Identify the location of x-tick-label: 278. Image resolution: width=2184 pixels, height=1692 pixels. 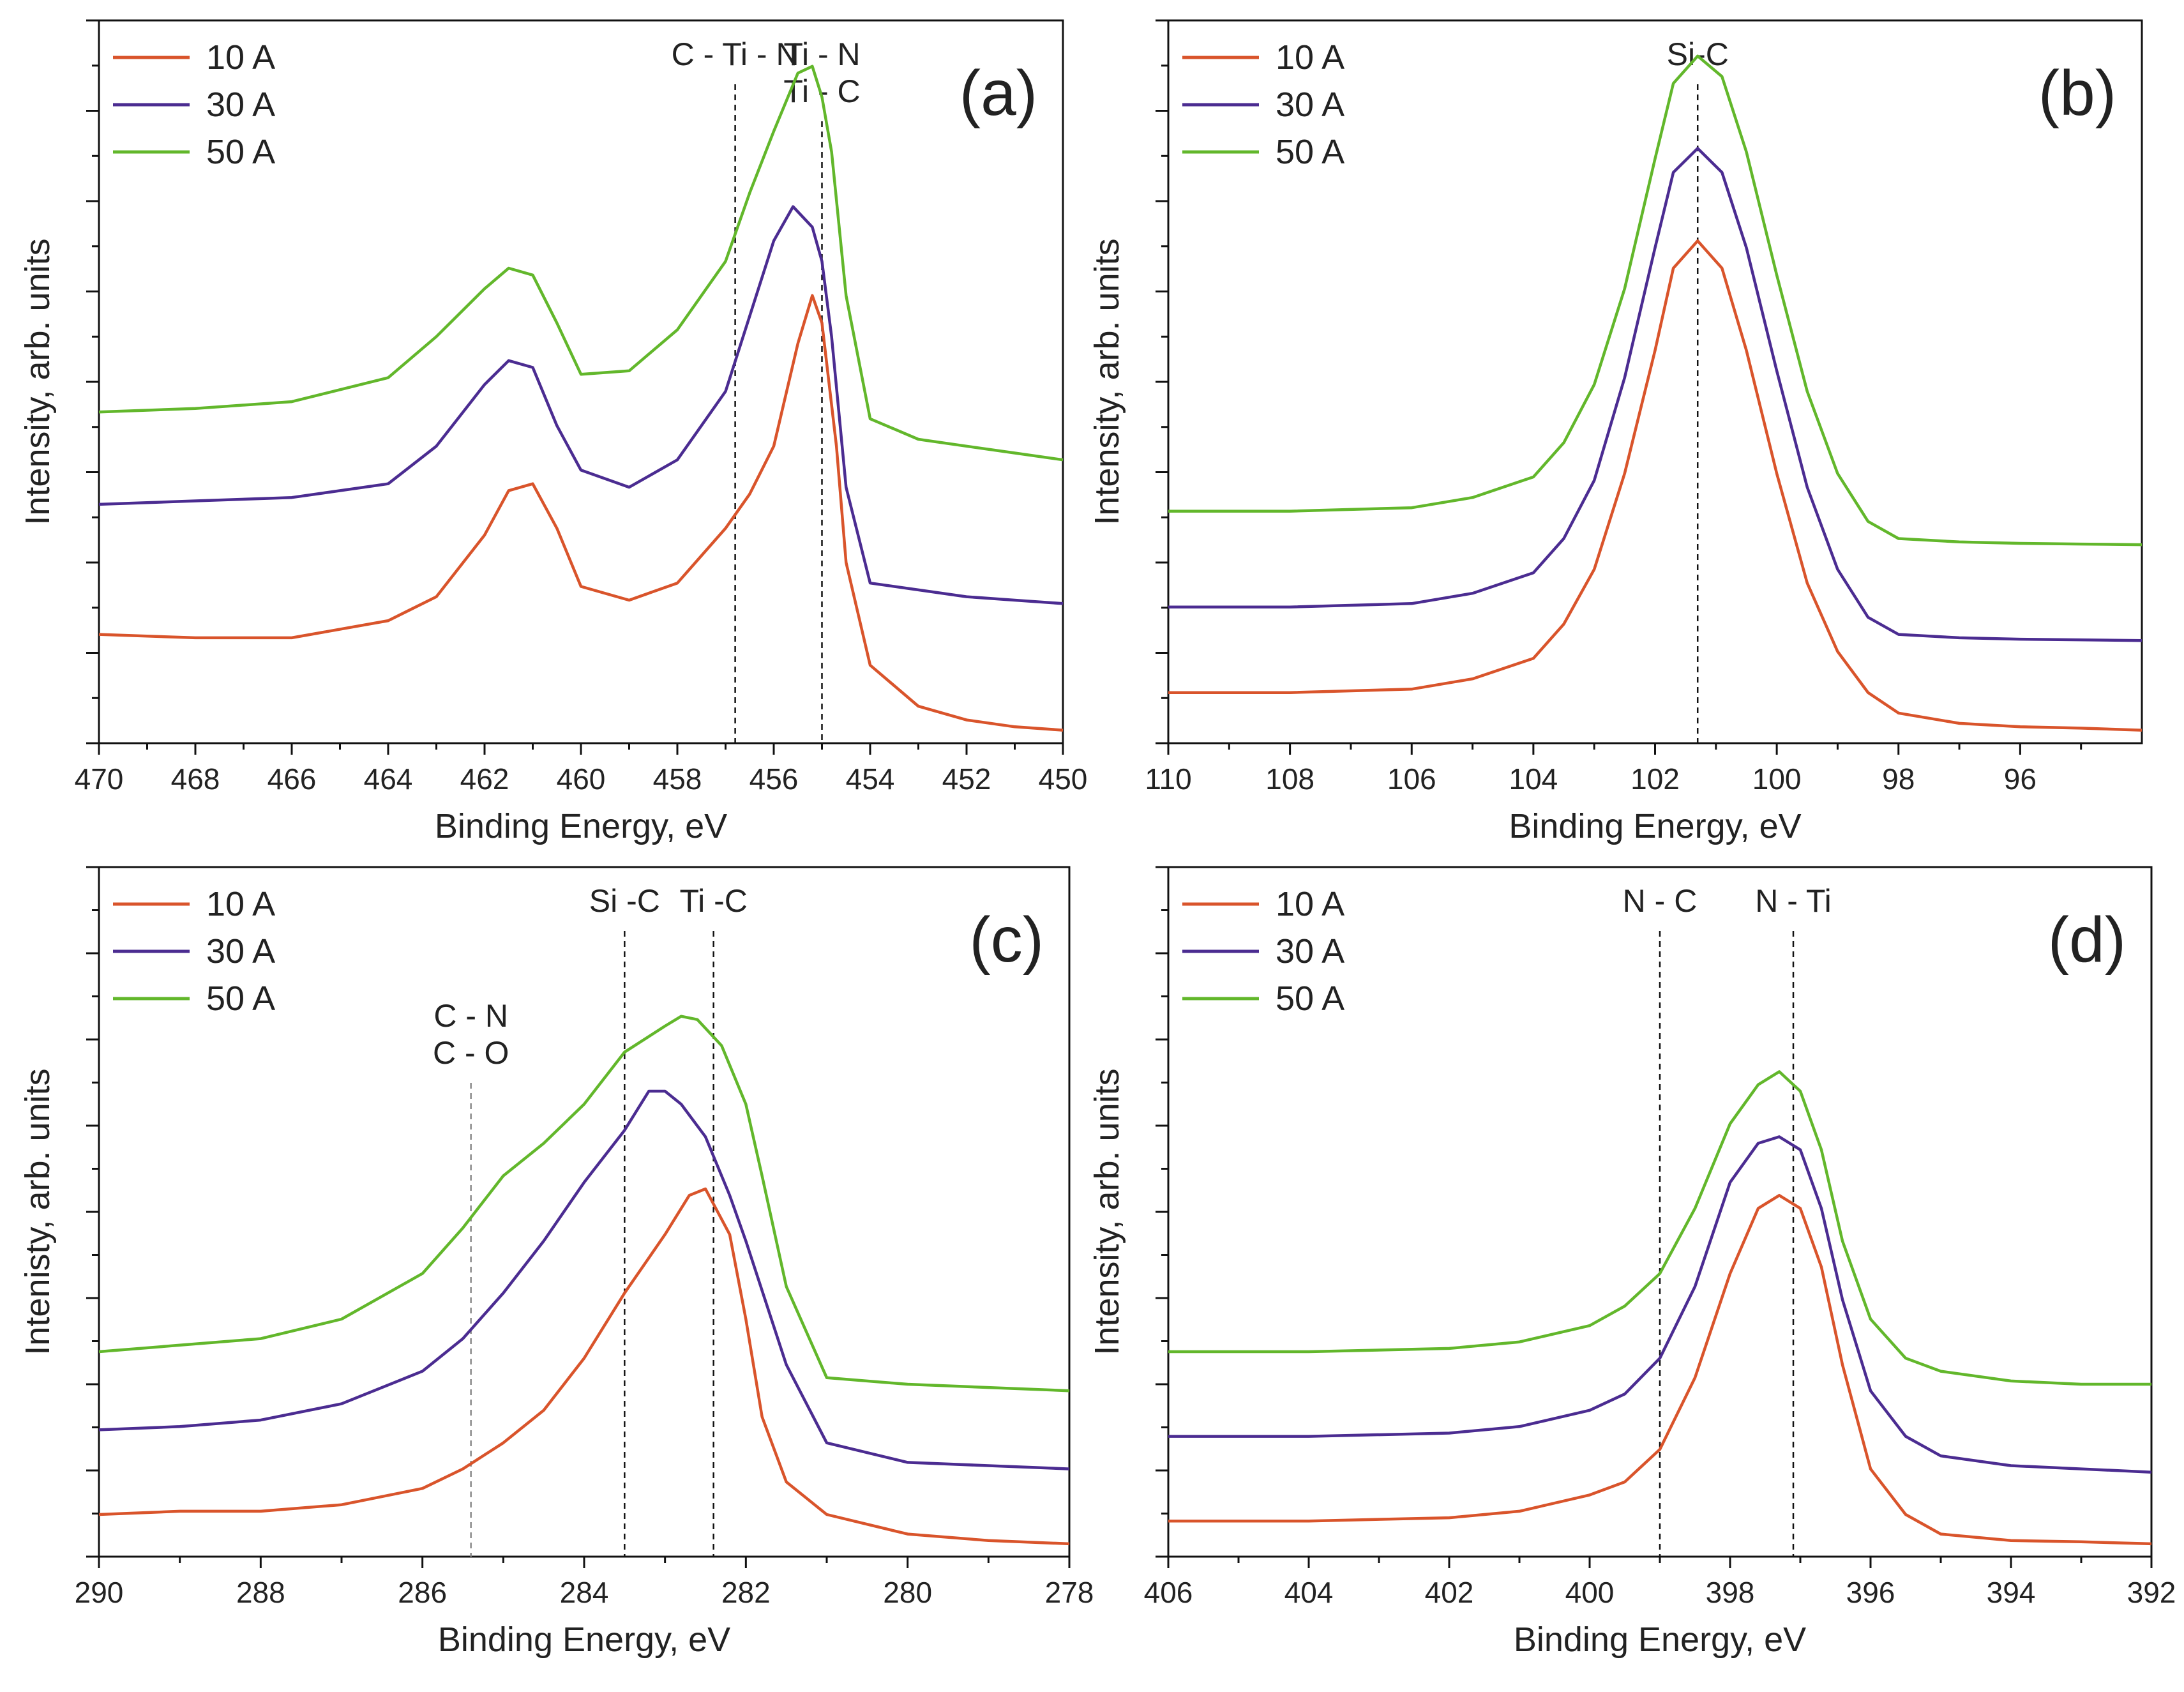
(1069, 1592).